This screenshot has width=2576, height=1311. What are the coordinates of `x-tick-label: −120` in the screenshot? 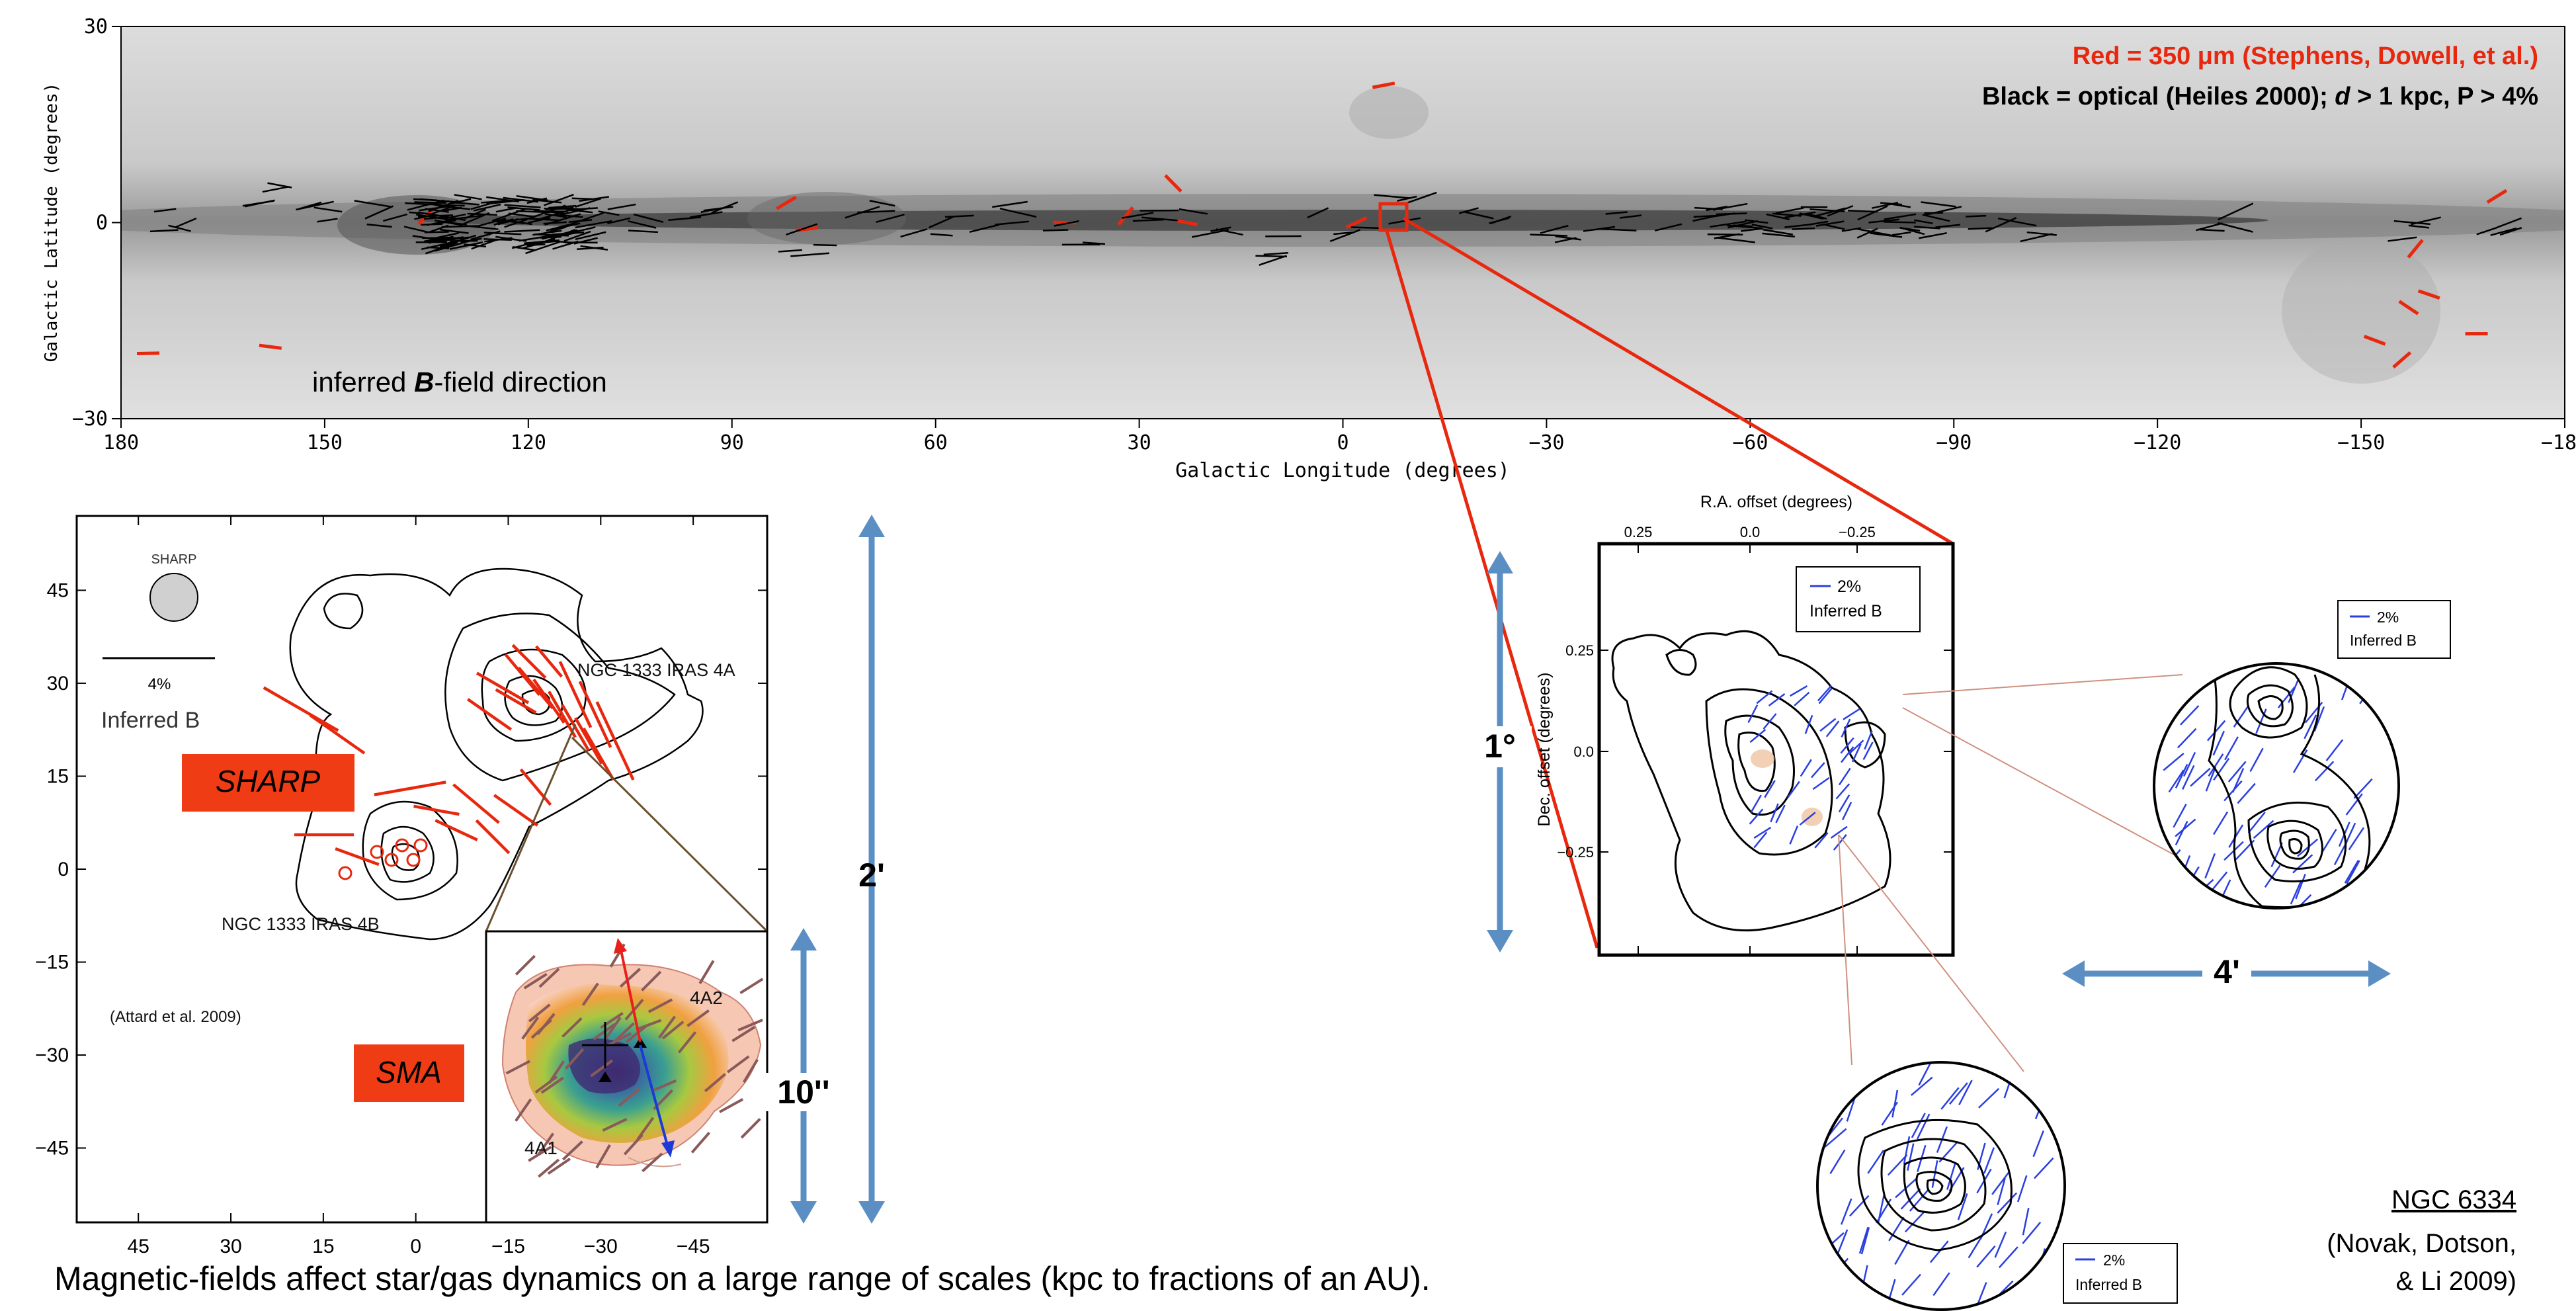 It's located at (2157, 442).